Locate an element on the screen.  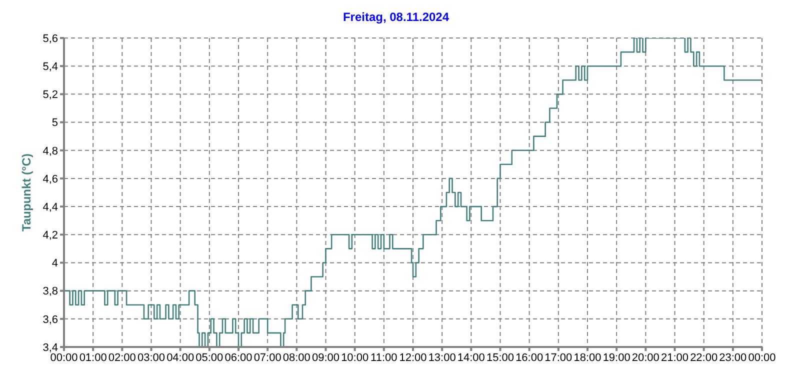
y-tick-label: 3,8 is located at coordinates (50, 292).